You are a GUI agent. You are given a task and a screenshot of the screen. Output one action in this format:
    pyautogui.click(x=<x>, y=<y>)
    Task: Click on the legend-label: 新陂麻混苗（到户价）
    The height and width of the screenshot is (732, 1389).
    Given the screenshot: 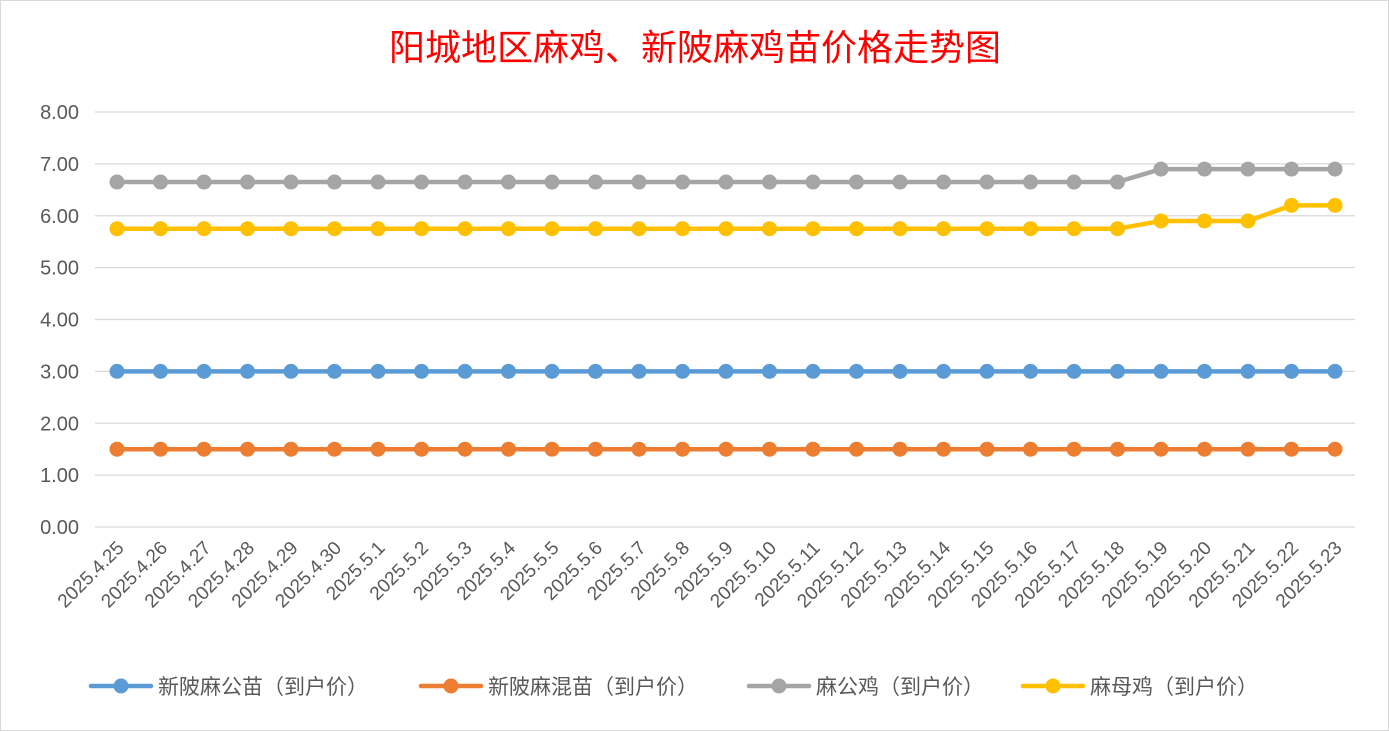 What is the action you would take?
    pyautogui.click(x=593, y=687)
    